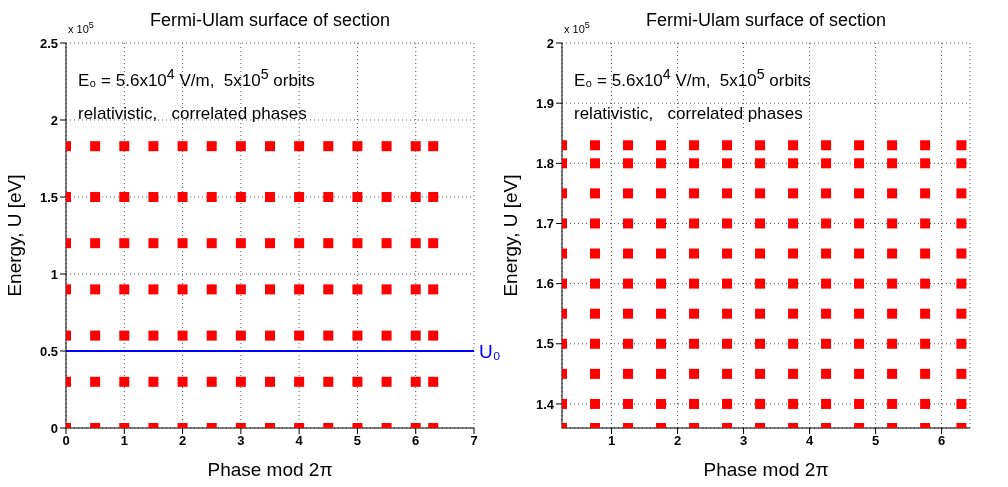  What do you see at coordinates (544, 284) in the screenshot?
I see `y-tick-label: 1.6` at bounding box center [544, 284].